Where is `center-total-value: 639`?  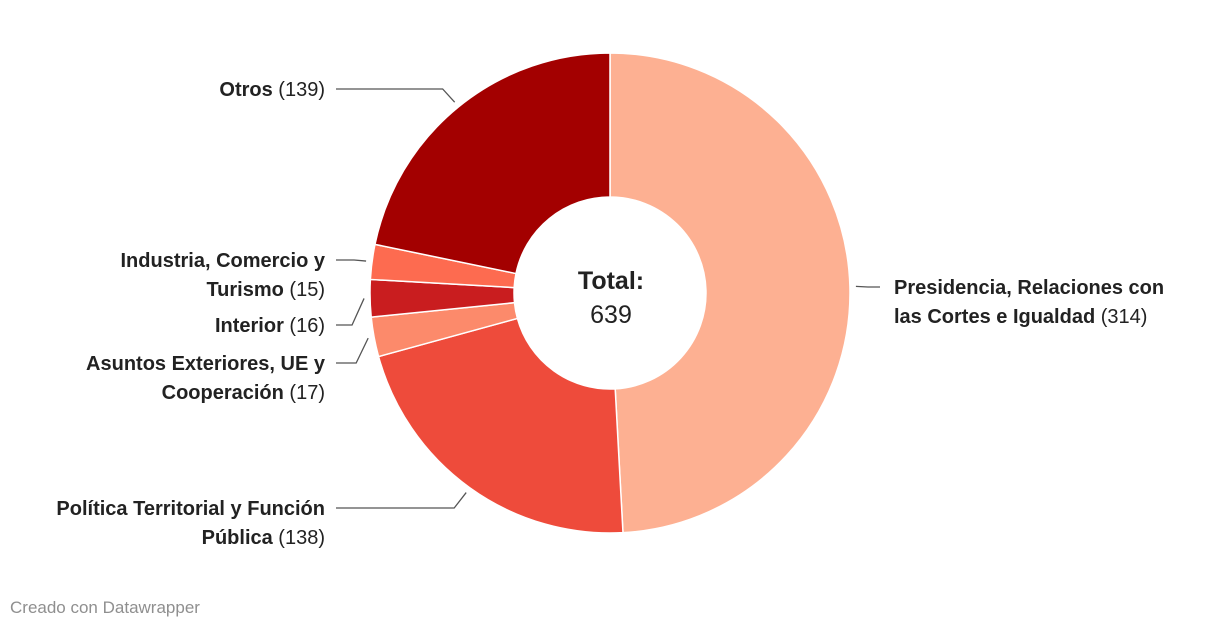
center-total-value: 639 is located at coordinates (611, 315).